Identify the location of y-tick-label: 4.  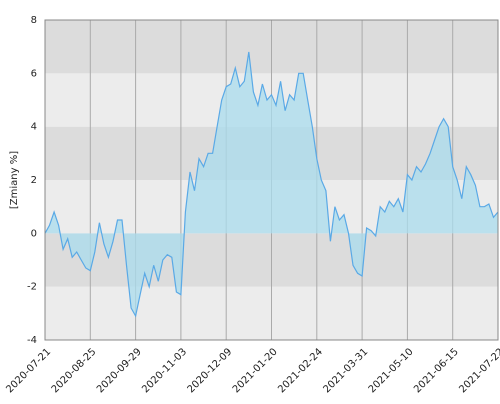
(34, 127).